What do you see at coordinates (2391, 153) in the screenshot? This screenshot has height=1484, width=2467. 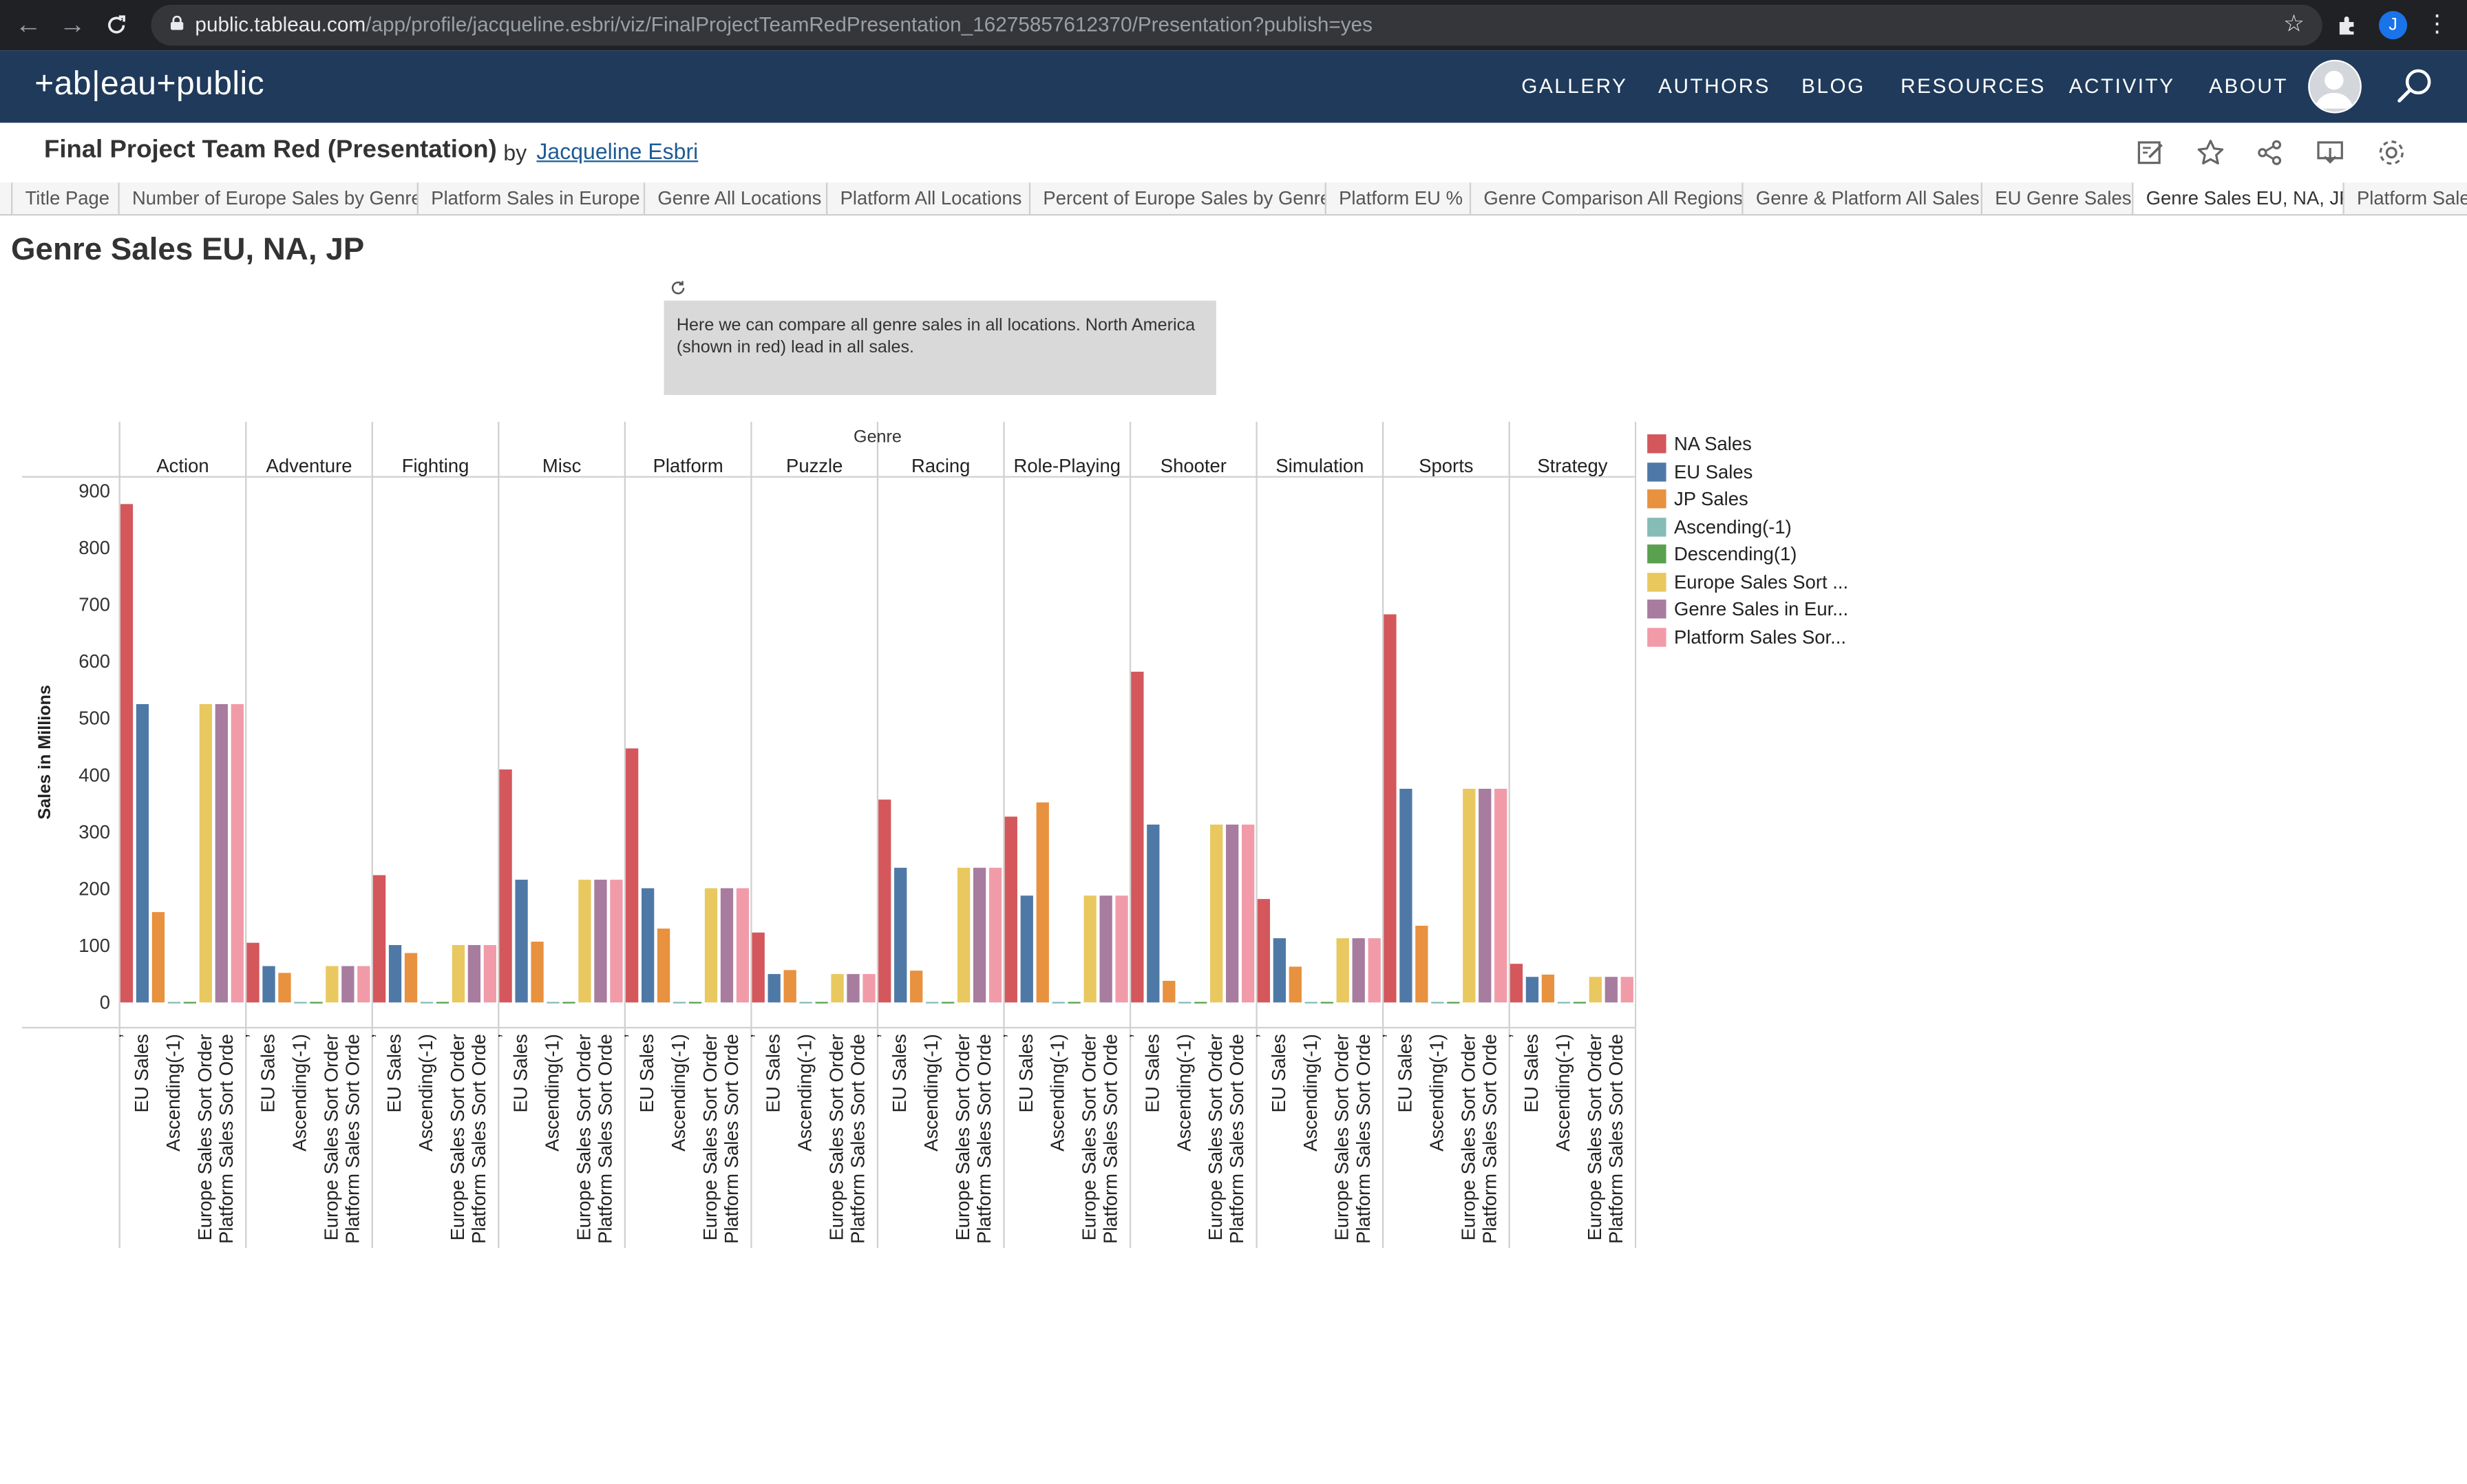 I see `settings-icon` at bounding box center [2391, 153].